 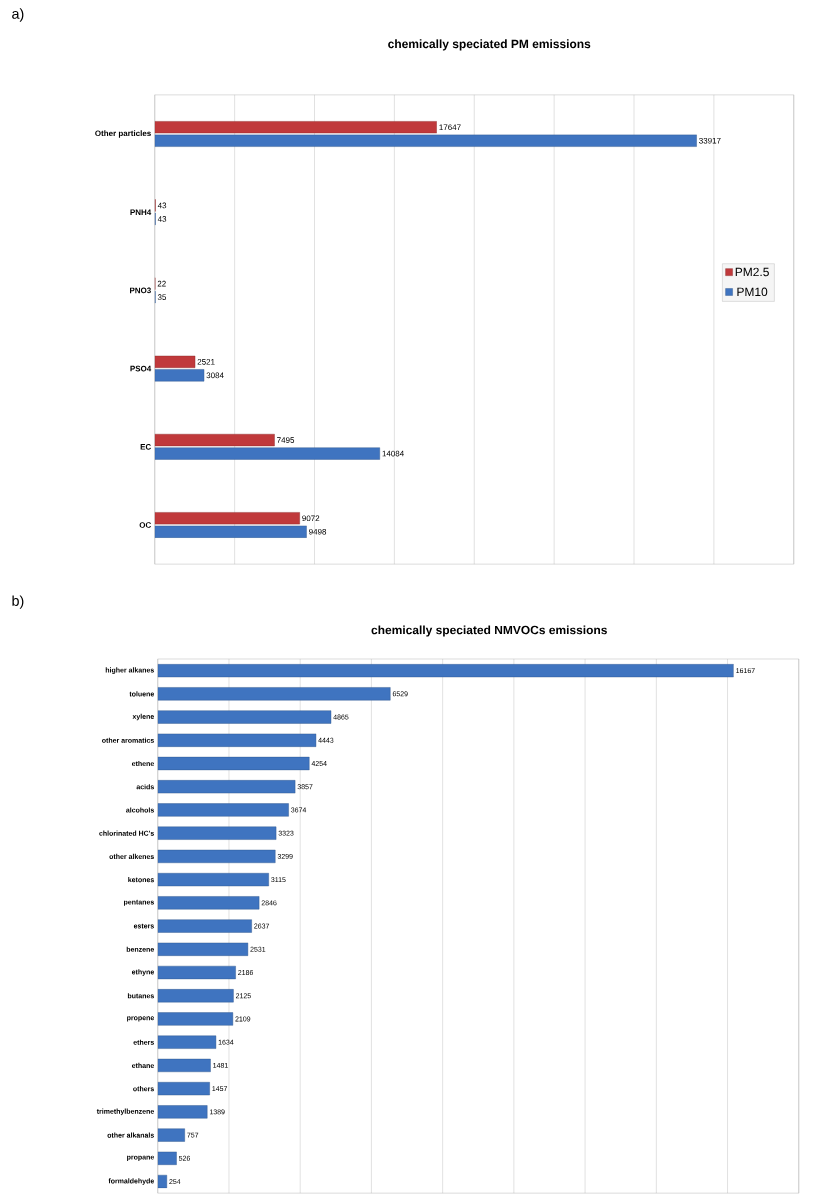 What do you see at coordinates (752, 272) in the screenshot?
I see `legend-label: PM2.5` at bounding box center [752, 272].